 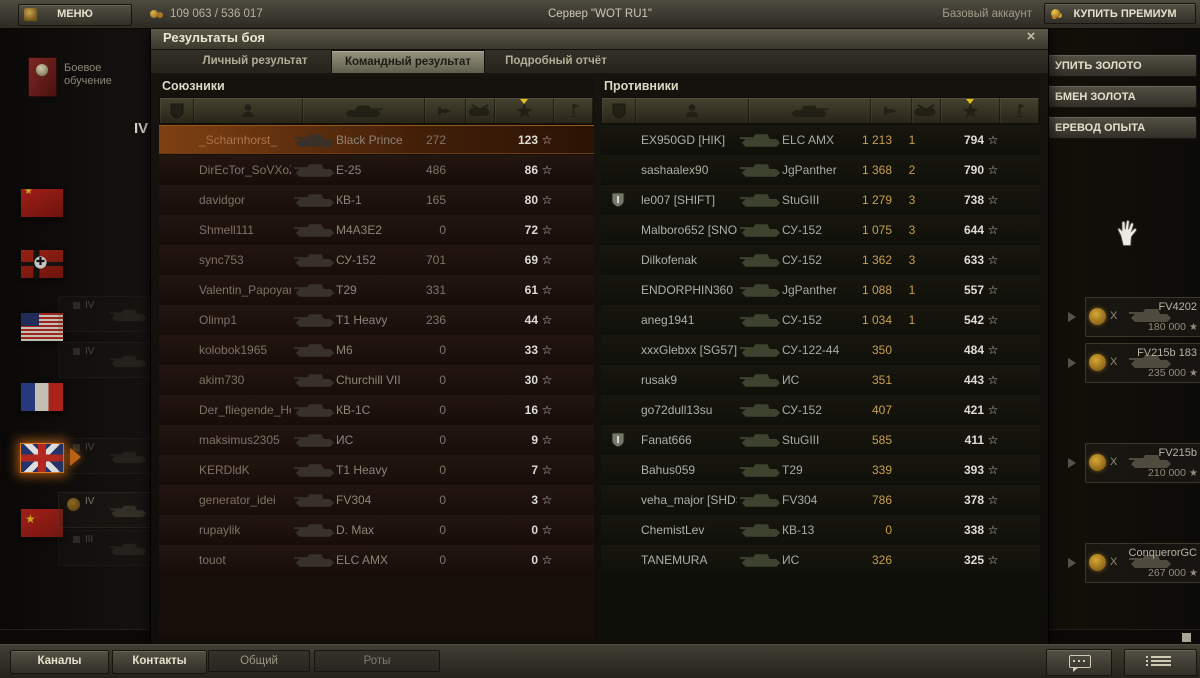 What do you see at coordinates (376, 169) in the screenshot?
I see `player-row: DirEcTor_SoVXoZa E-25 486 86☆` at bounding box center [376, 169].